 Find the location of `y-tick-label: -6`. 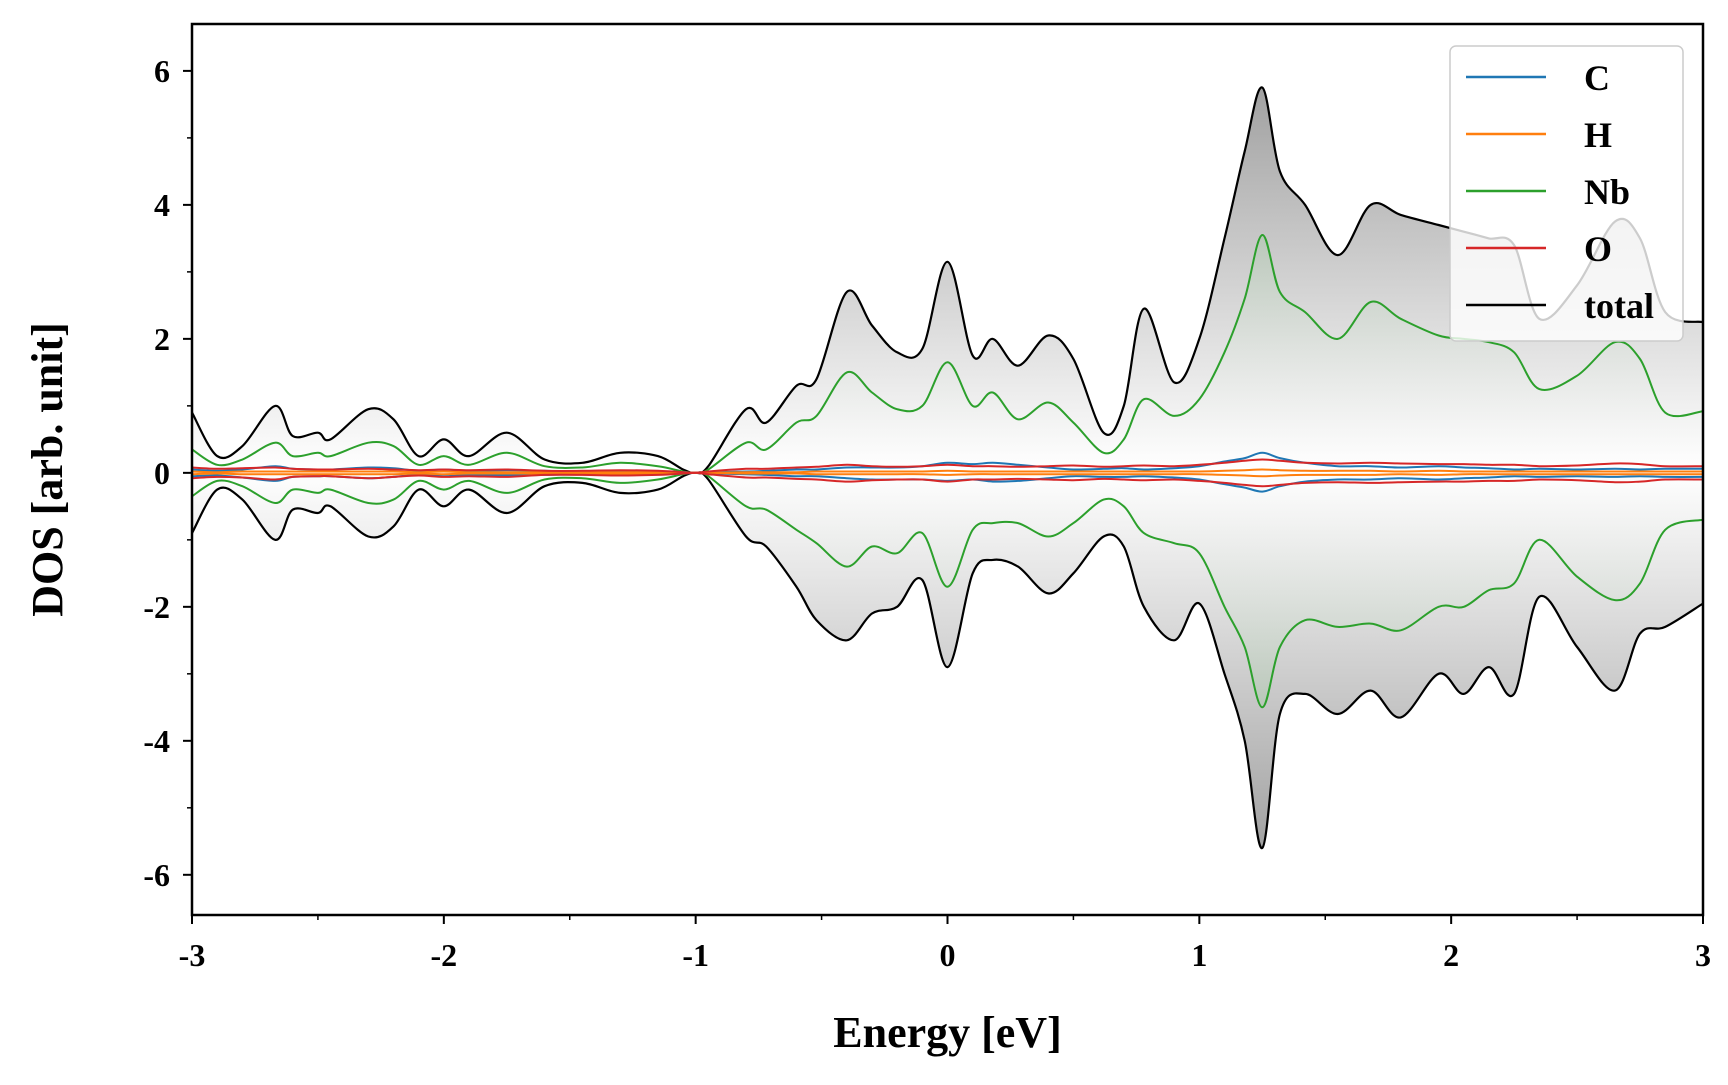

y-tick-label: -6 is located at coordinates (156, 875).